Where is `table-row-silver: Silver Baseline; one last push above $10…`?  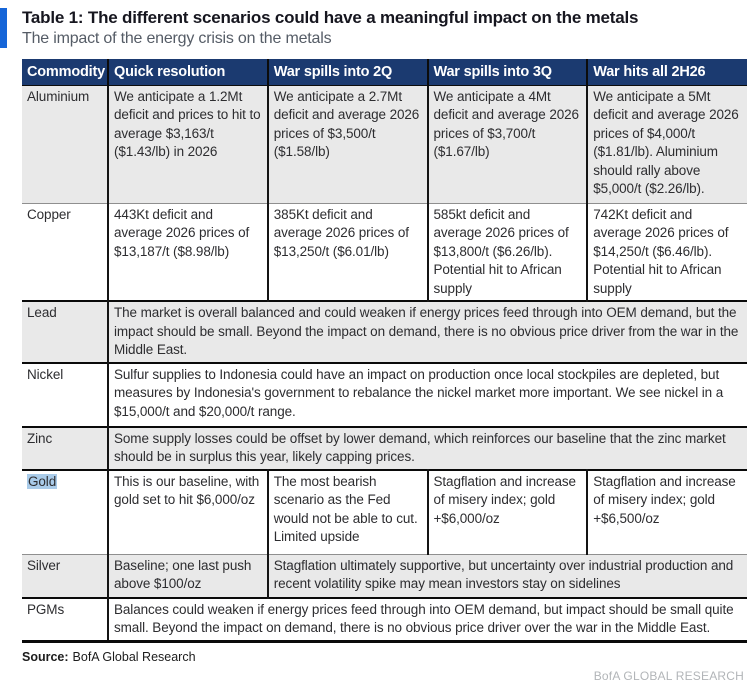
table-row-silver: Silver Baseline; one last push above $10… is located at coordinates (384, 575).